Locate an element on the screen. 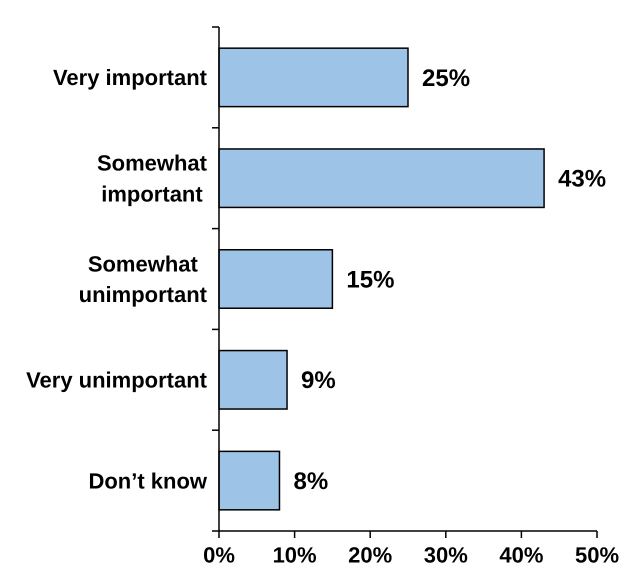 Image resolution: width=626 pixels, height=571 pixels. x-tick-label: 10% is located at coordinates (294, 555).